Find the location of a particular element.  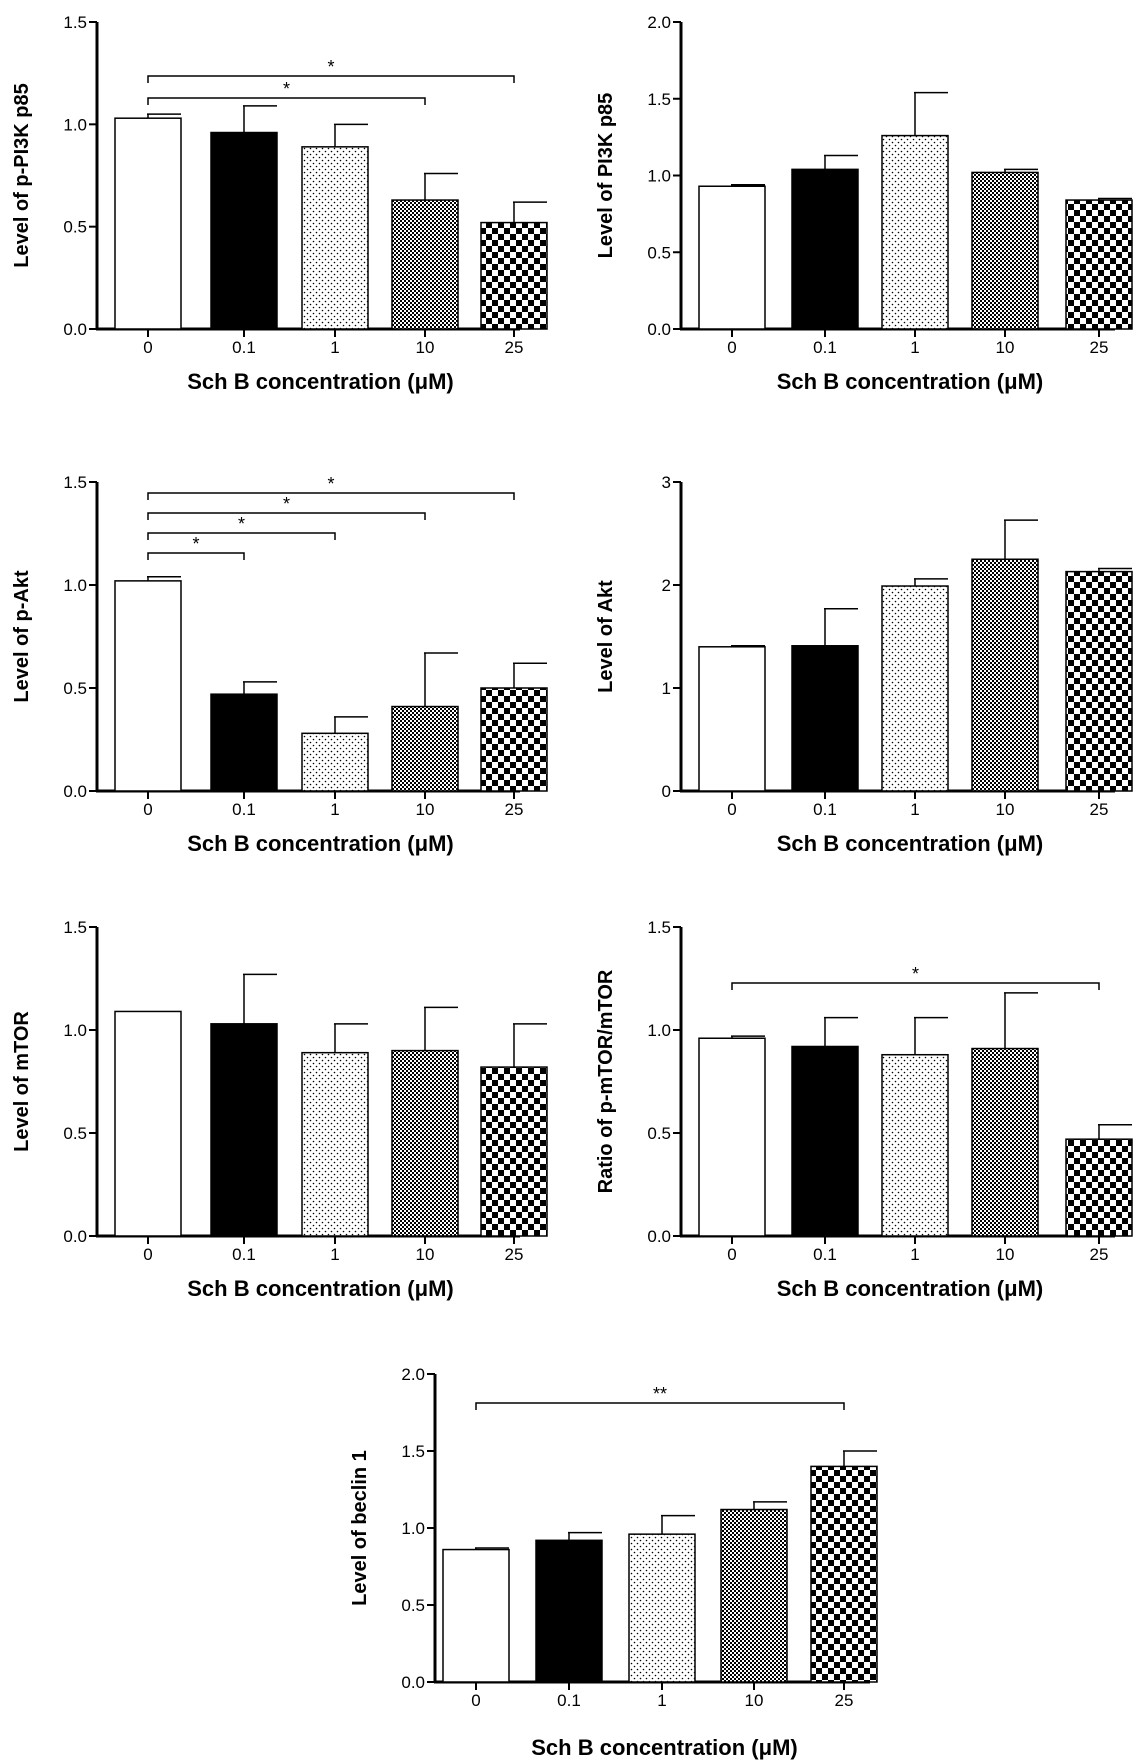

y-tick-label: 2 is located at coordinates (666, 585).